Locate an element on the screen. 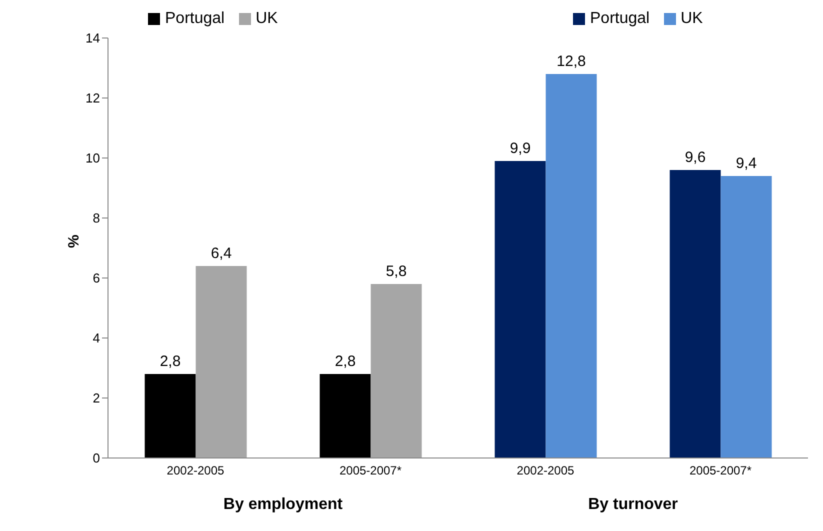 The width and height of the screenshot is (823, 531). y-tick-label: 10 is located at coordinates (93, 158).